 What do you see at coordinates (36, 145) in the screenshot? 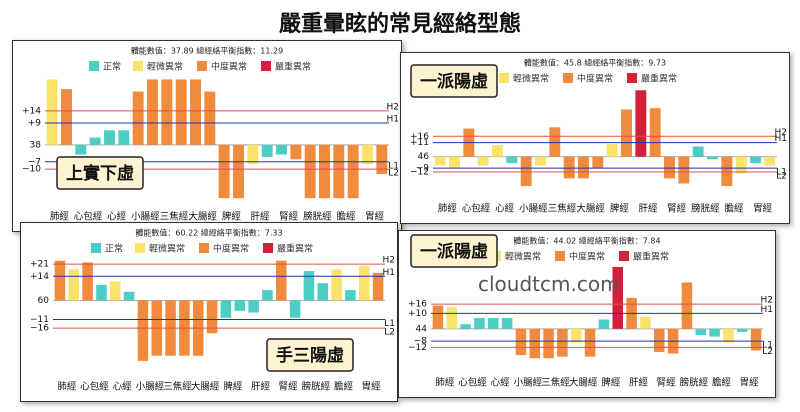
I see `y-tick-label: 38` at bounding box center [36, 145].